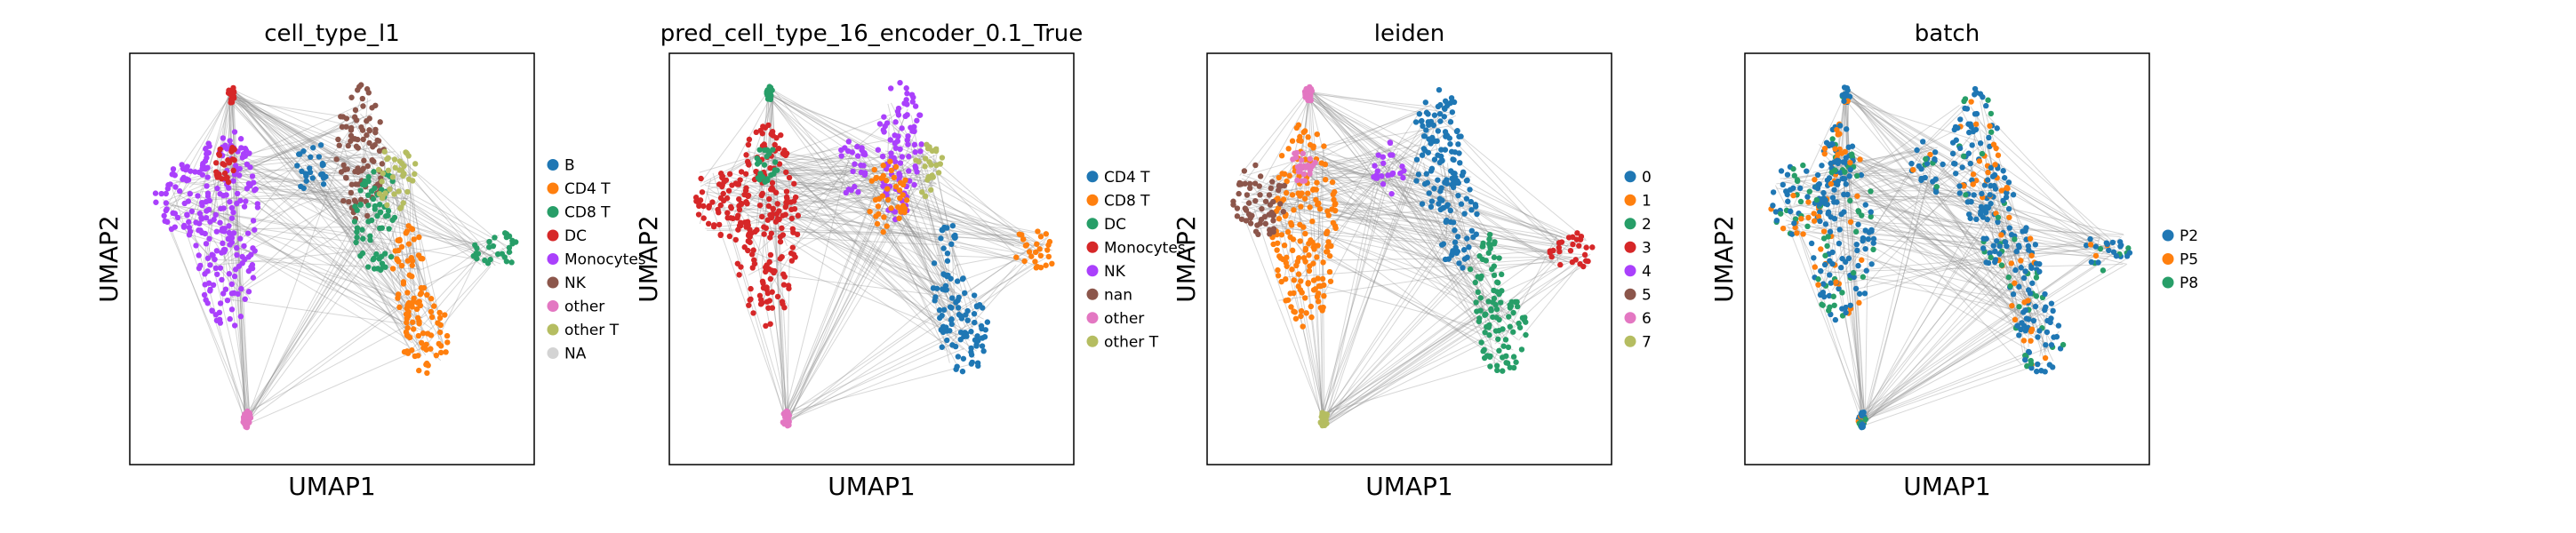  Describe the element at coordinates (592, 330) in the screenshot. I see `legend-entry: other T` at that location.